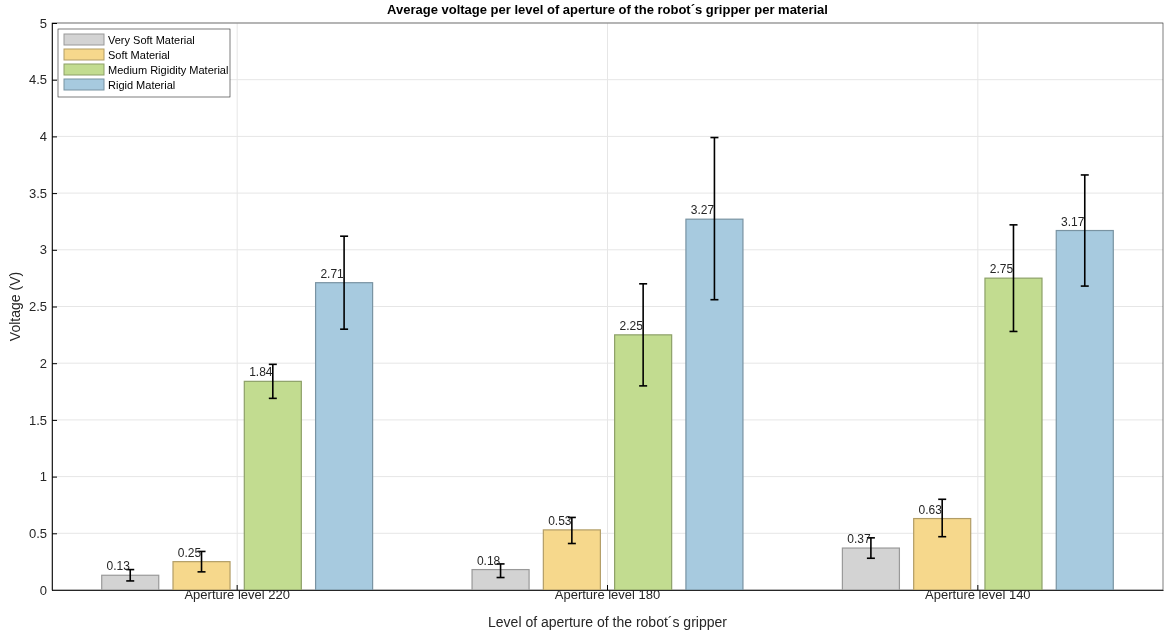 This screenshot has height=632, width=1164. Describe the element at coordinates (560, 520) in the screenshot. I see `data-label: 0.53` at that location.